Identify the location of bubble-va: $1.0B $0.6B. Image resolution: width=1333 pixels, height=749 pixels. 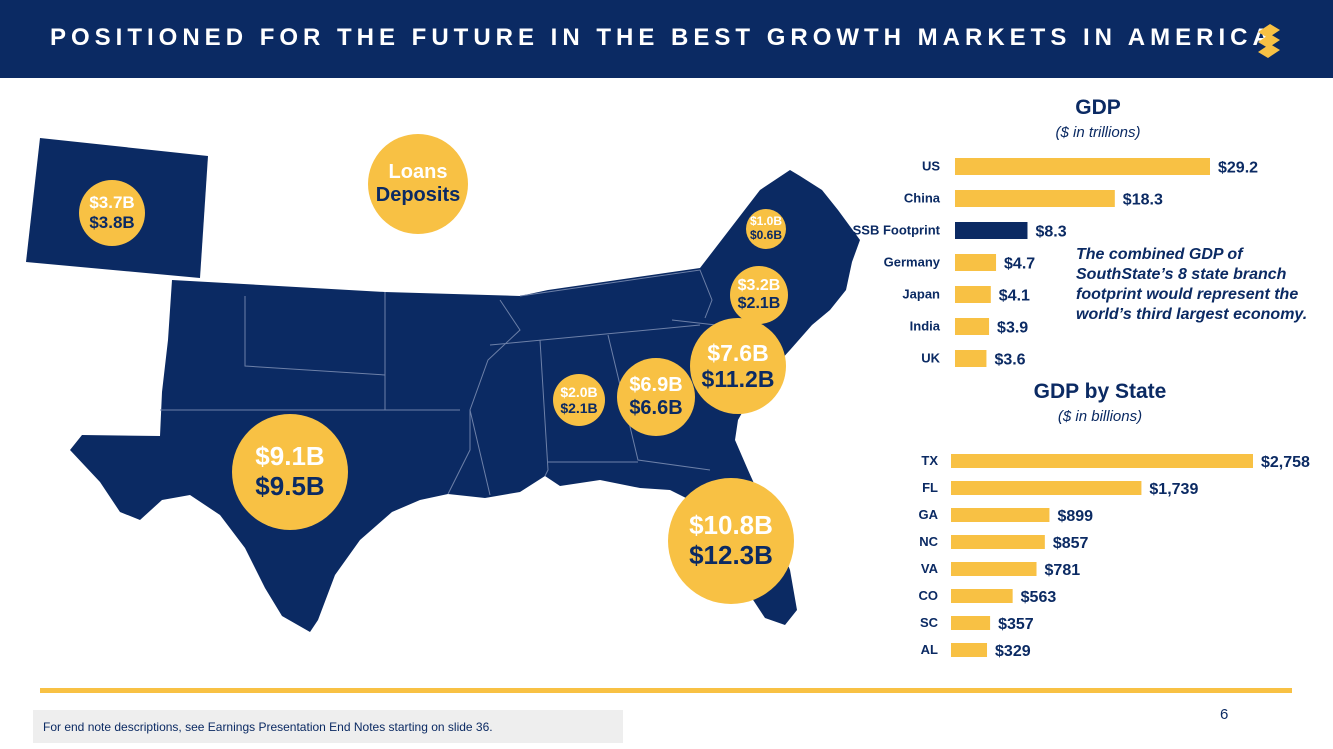
(766, 229).